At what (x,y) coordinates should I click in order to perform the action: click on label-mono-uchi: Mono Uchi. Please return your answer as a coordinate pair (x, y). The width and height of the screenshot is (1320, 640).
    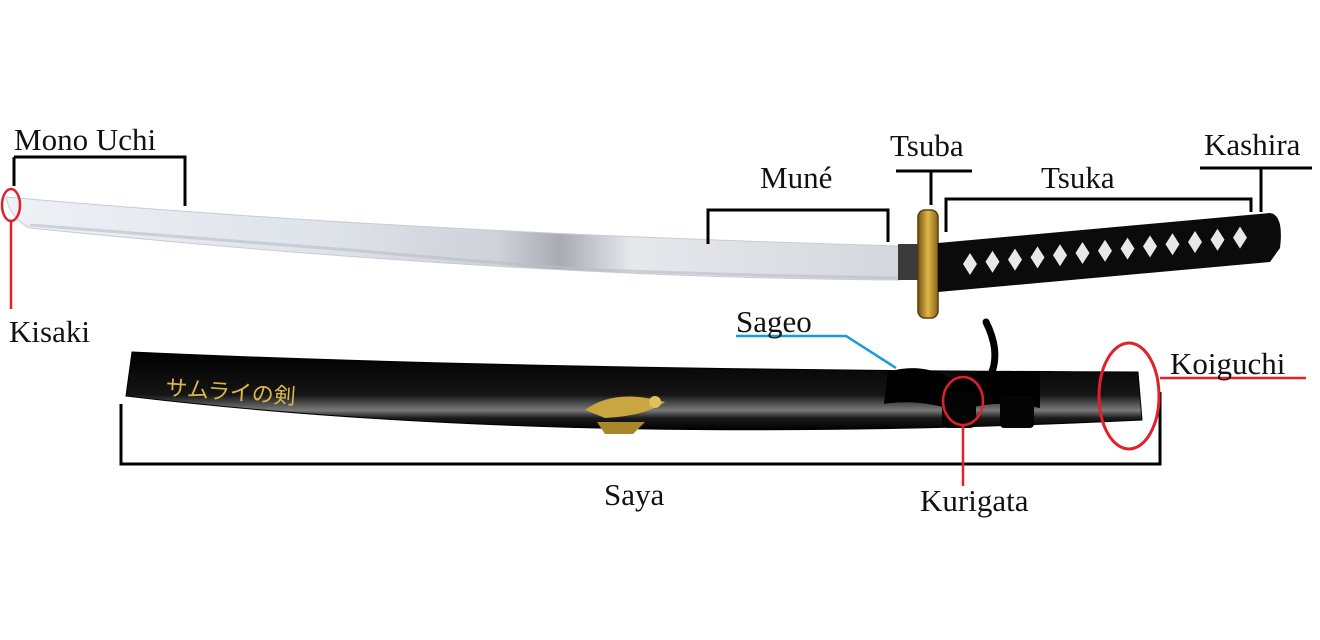
    Looking at the image, I should click on (85, 139).